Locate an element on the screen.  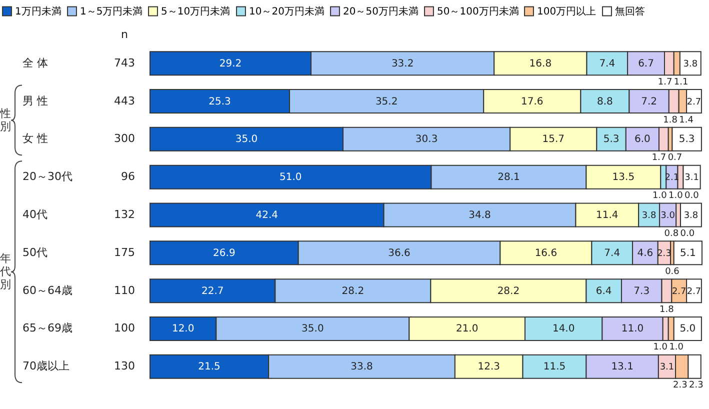
text: 130 is located at coordinates (124, 366).